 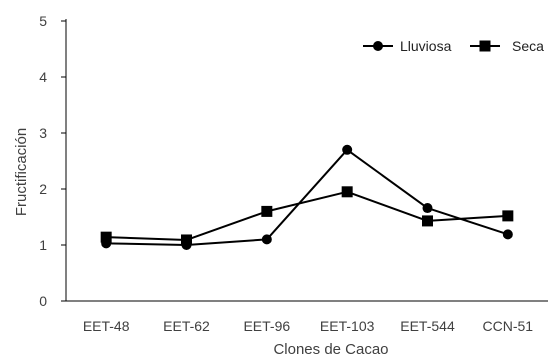 I want to click on legend: Lluviosa Seca, so click(x=453, y=46).